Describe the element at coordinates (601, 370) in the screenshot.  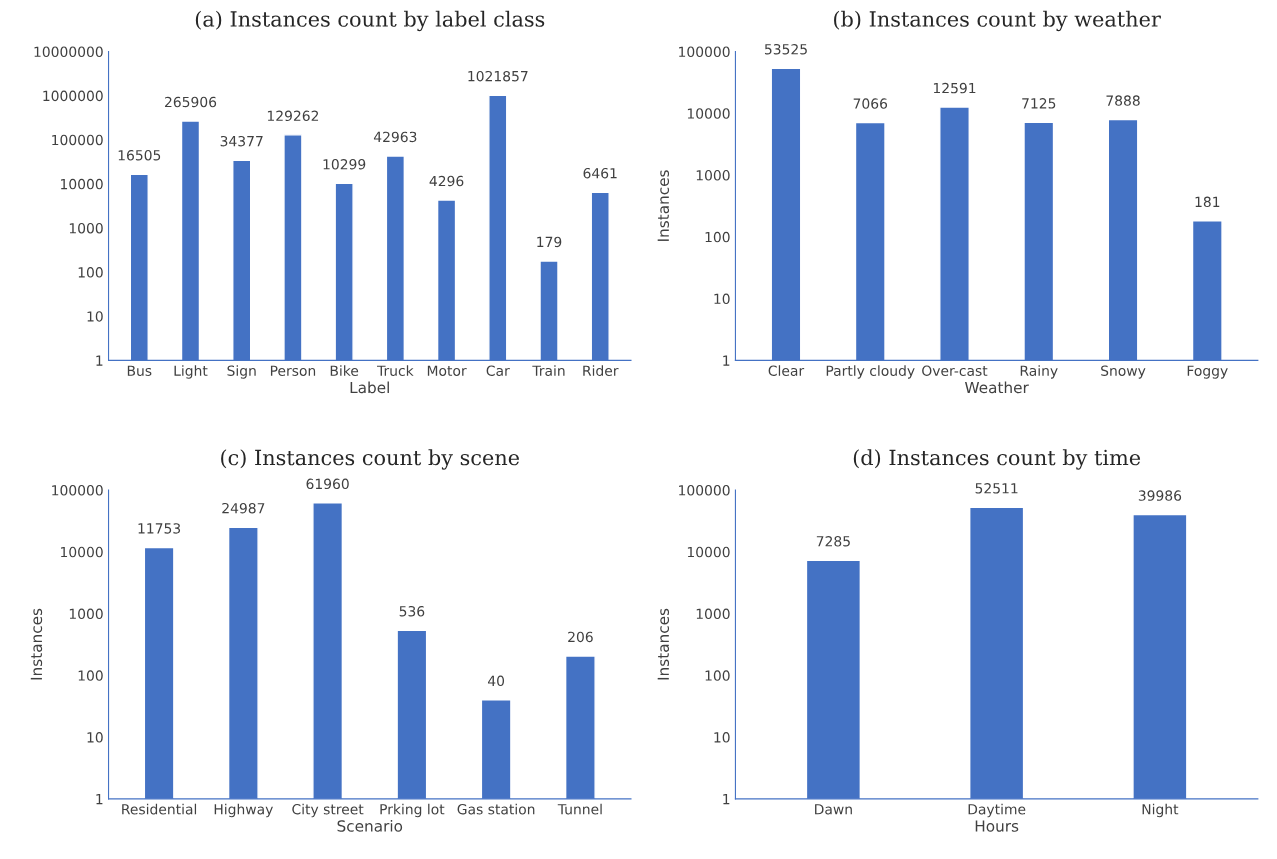
I see `x-tick-label: Rider` at that location.